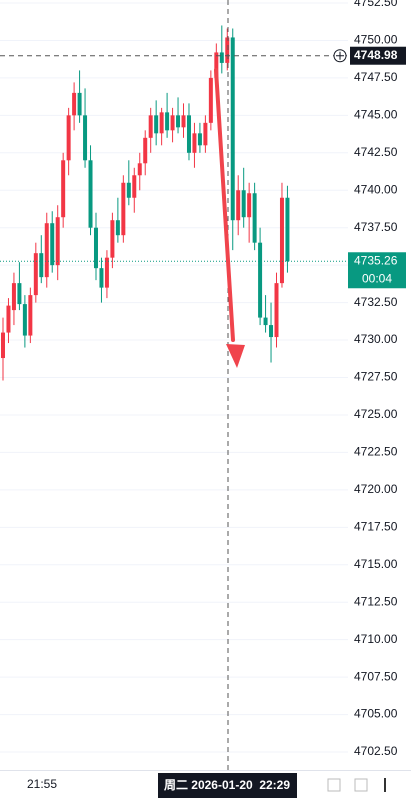  I want to click on price-axis, so click(379, 385).